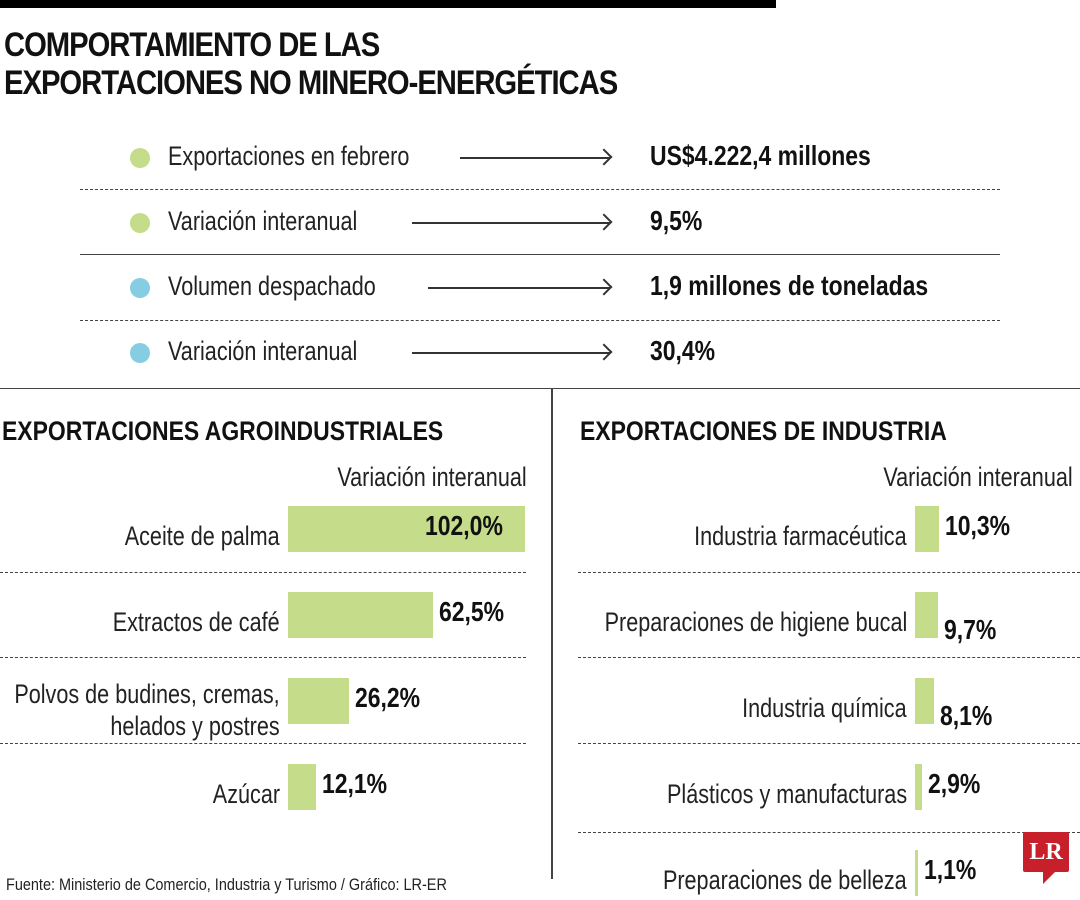 The image size is (1080, 900). What do you see at coordinates (978, 477) in the screenshot?
I see `industry-subtitle: Variación interanual` at bounding box center [978, 477].